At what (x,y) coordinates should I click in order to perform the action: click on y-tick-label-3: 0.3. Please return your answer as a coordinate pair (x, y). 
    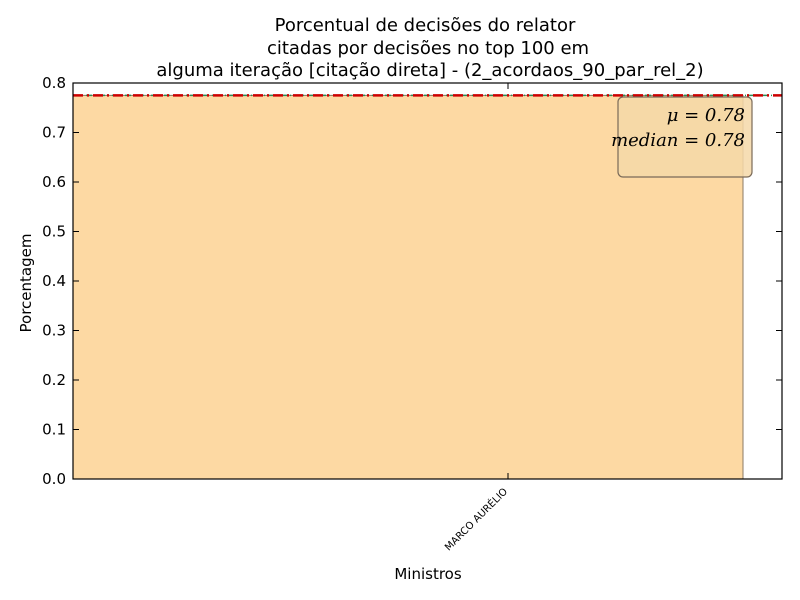
    Looking at the image, I should click on (54, 331).